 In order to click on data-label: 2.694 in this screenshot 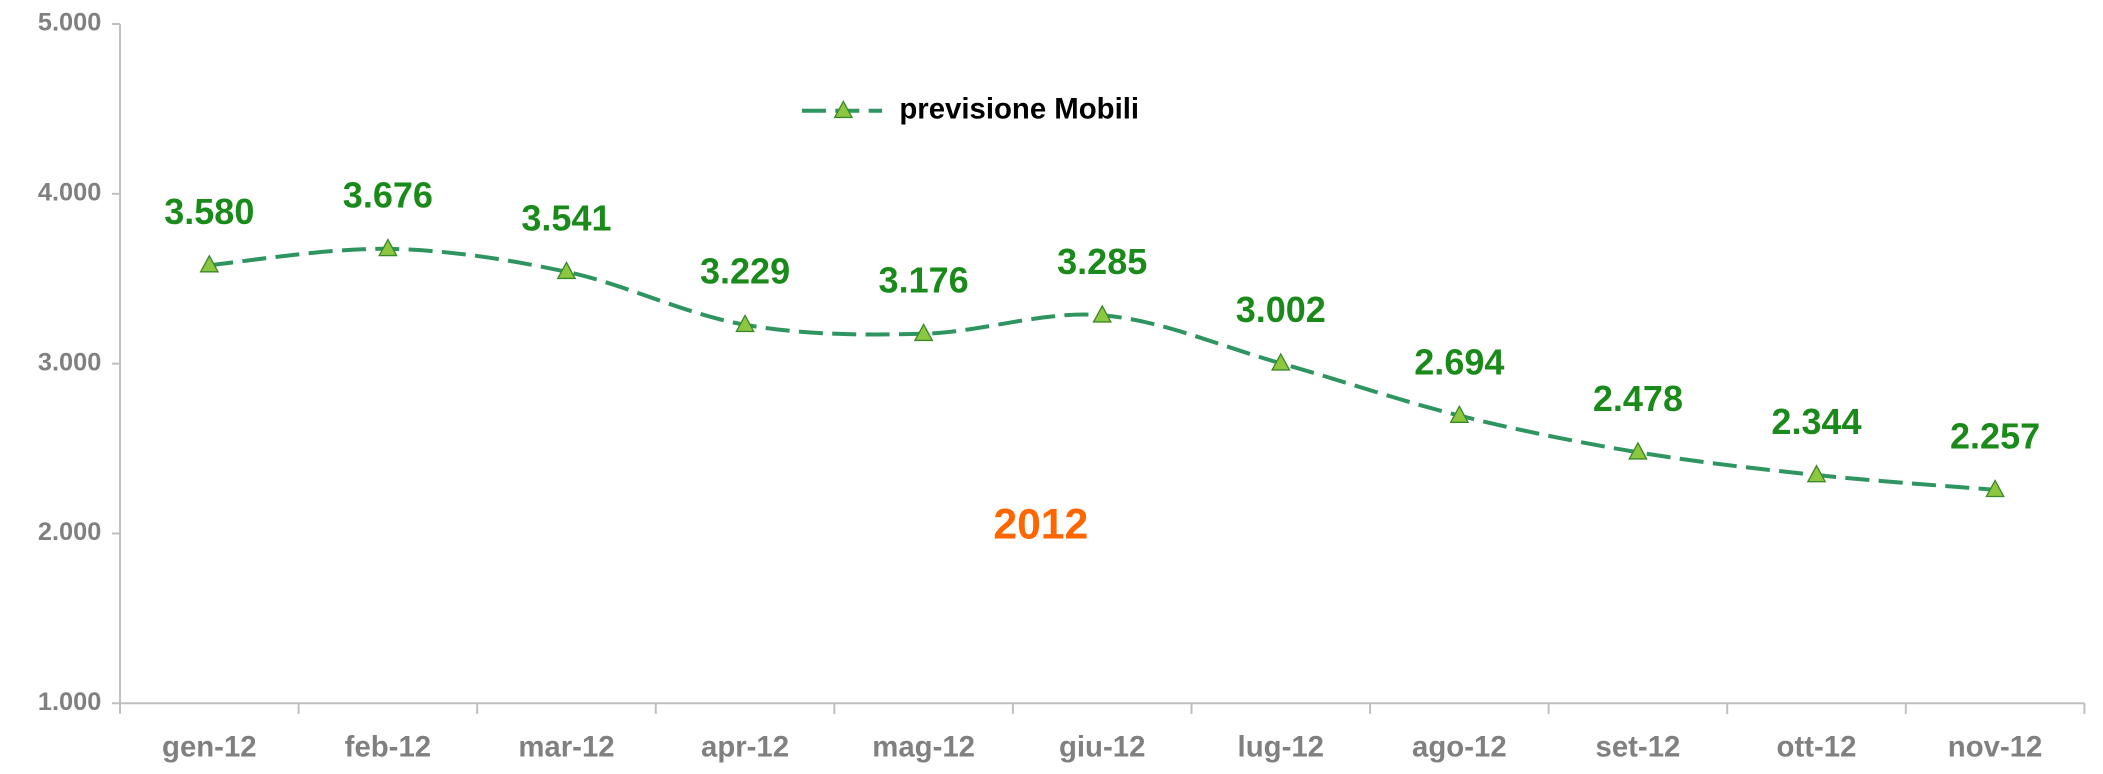, I will do `click(1459, 361)`.